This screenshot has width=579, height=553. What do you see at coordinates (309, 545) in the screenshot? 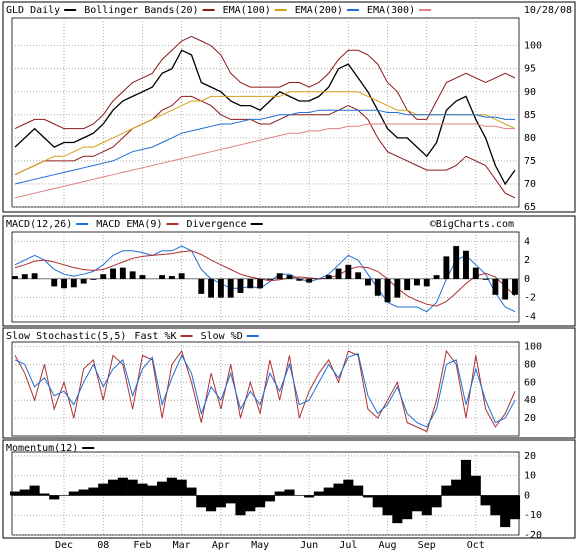
I see `x-tick-label: Jun` at bounding box center [309, 545].